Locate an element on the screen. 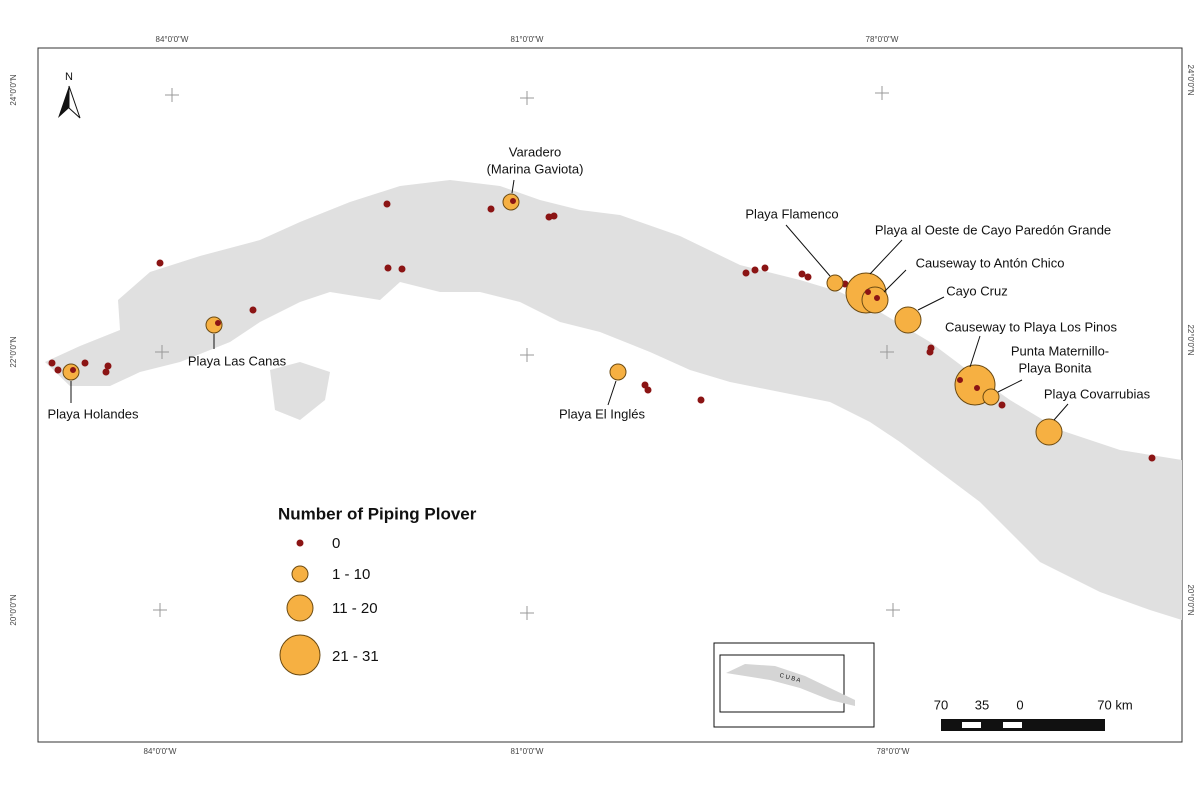  inset-map: C U B A is located at coordinates (794, 685).